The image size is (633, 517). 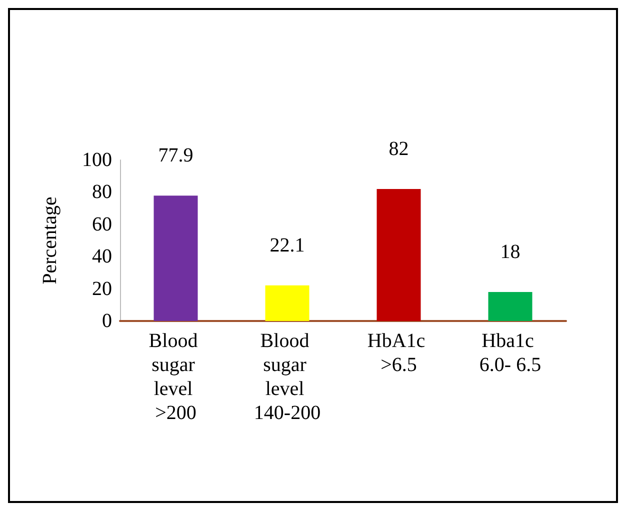 What do you see at coordinates (287, 377) in the screenshot?
I see `x-tick-label: Blood sugar level 140-200` at bounding box center [287, 377].